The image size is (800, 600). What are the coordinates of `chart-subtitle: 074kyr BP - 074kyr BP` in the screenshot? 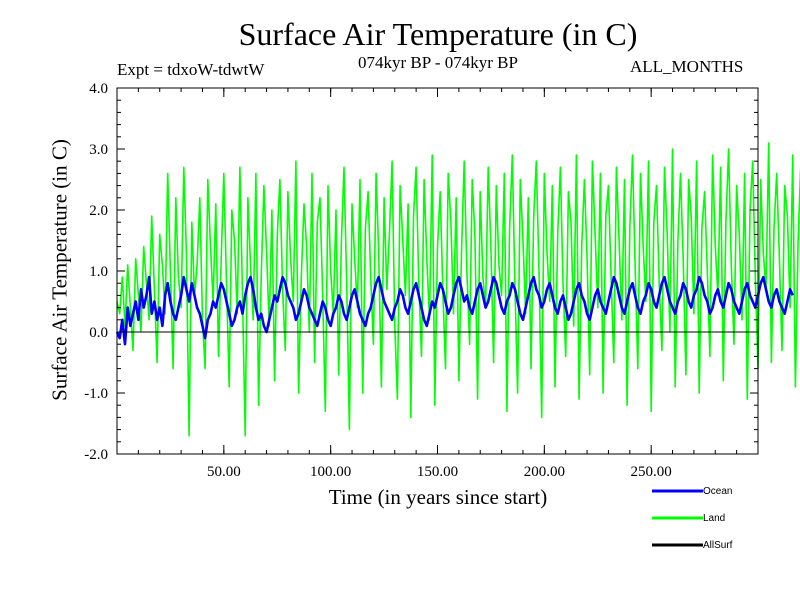 It's located at (438, 62).